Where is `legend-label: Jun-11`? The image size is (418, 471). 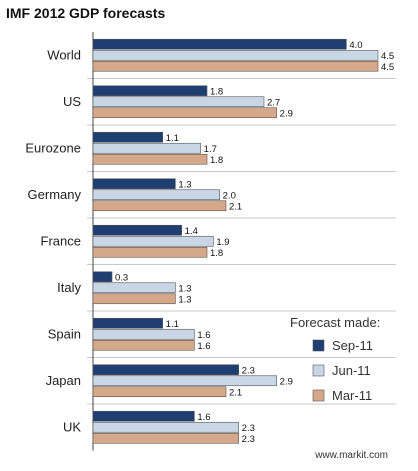 legend-label: Jun-11 is located at coordinates (351, 370).